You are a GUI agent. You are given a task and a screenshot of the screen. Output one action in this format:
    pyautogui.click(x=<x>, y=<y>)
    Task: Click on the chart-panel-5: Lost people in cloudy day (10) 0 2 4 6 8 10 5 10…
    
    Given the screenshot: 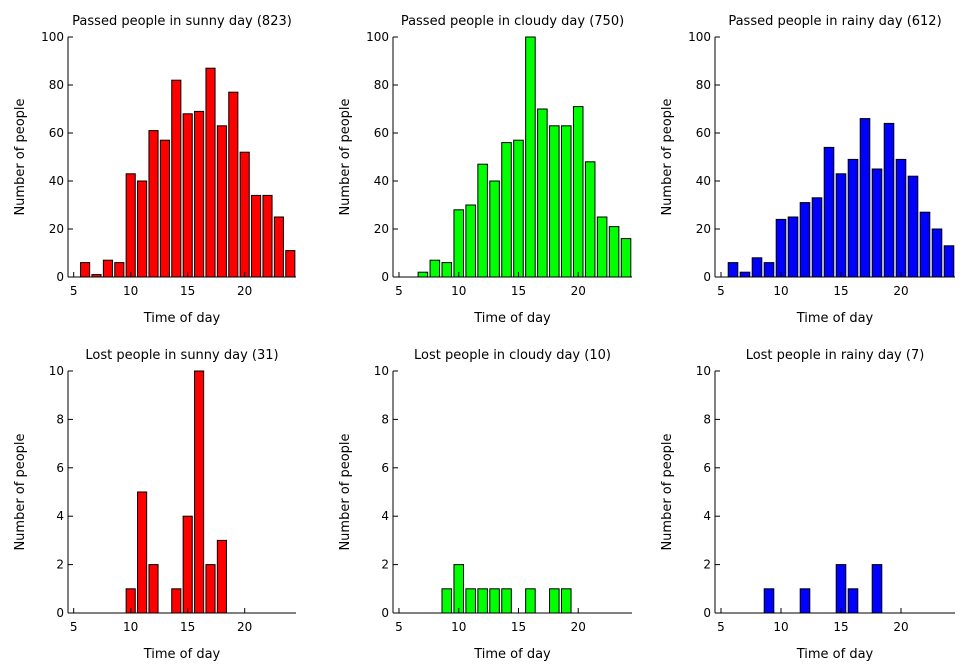 What is the action you would take?
    pyautogui.click(x=485, y=505)
    